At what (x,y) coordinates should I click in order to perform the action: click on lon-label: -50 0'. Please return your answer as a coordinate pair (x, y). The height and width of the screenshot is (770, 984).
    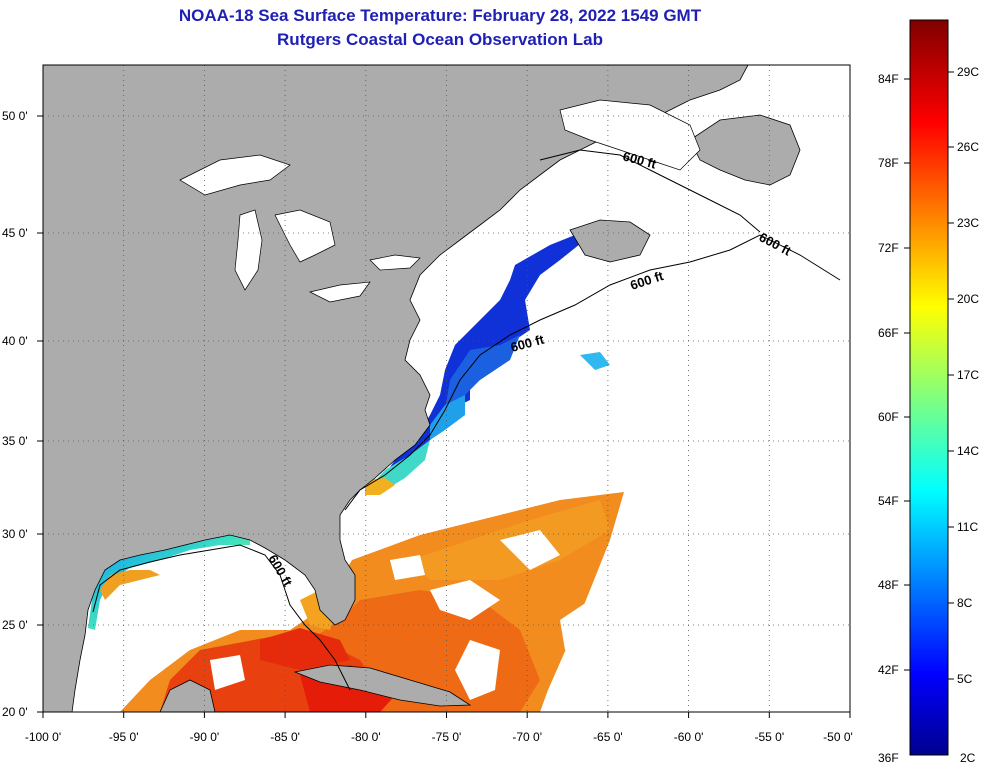
    Looking at the image, I should click on (838, 737).